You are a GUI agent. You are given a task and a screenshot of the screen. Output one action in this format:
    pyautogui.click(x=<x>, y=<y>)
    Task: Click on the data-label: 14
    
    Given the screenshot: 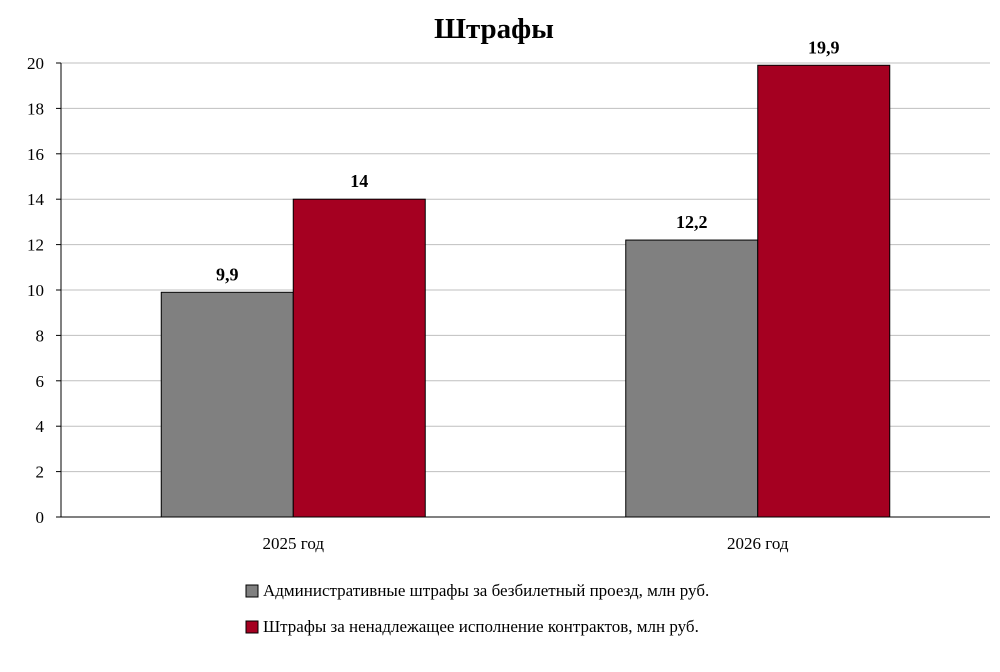 What is the action you would take?
    pyautogui.click(x=359, y=181)
    